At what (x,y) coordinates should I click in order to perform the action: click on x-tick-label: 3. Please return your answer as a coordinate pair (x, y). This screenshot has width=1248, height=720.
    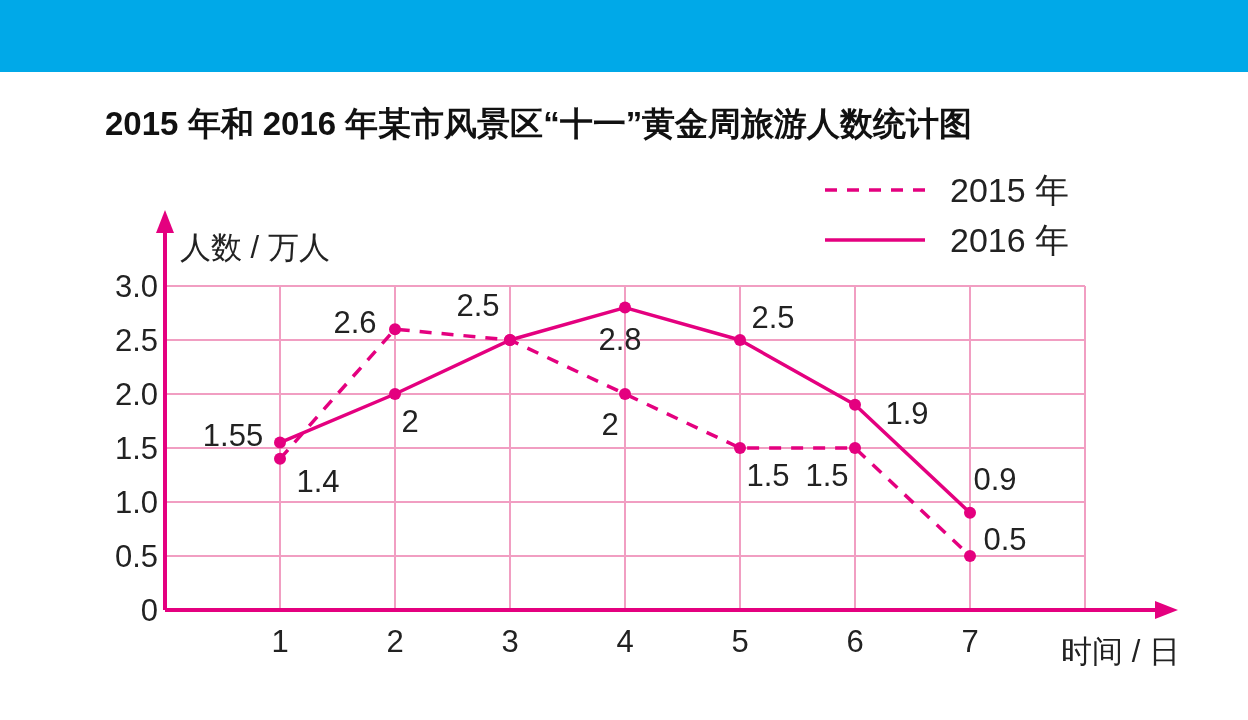
    Looking at the image, I should click on (510, 641).